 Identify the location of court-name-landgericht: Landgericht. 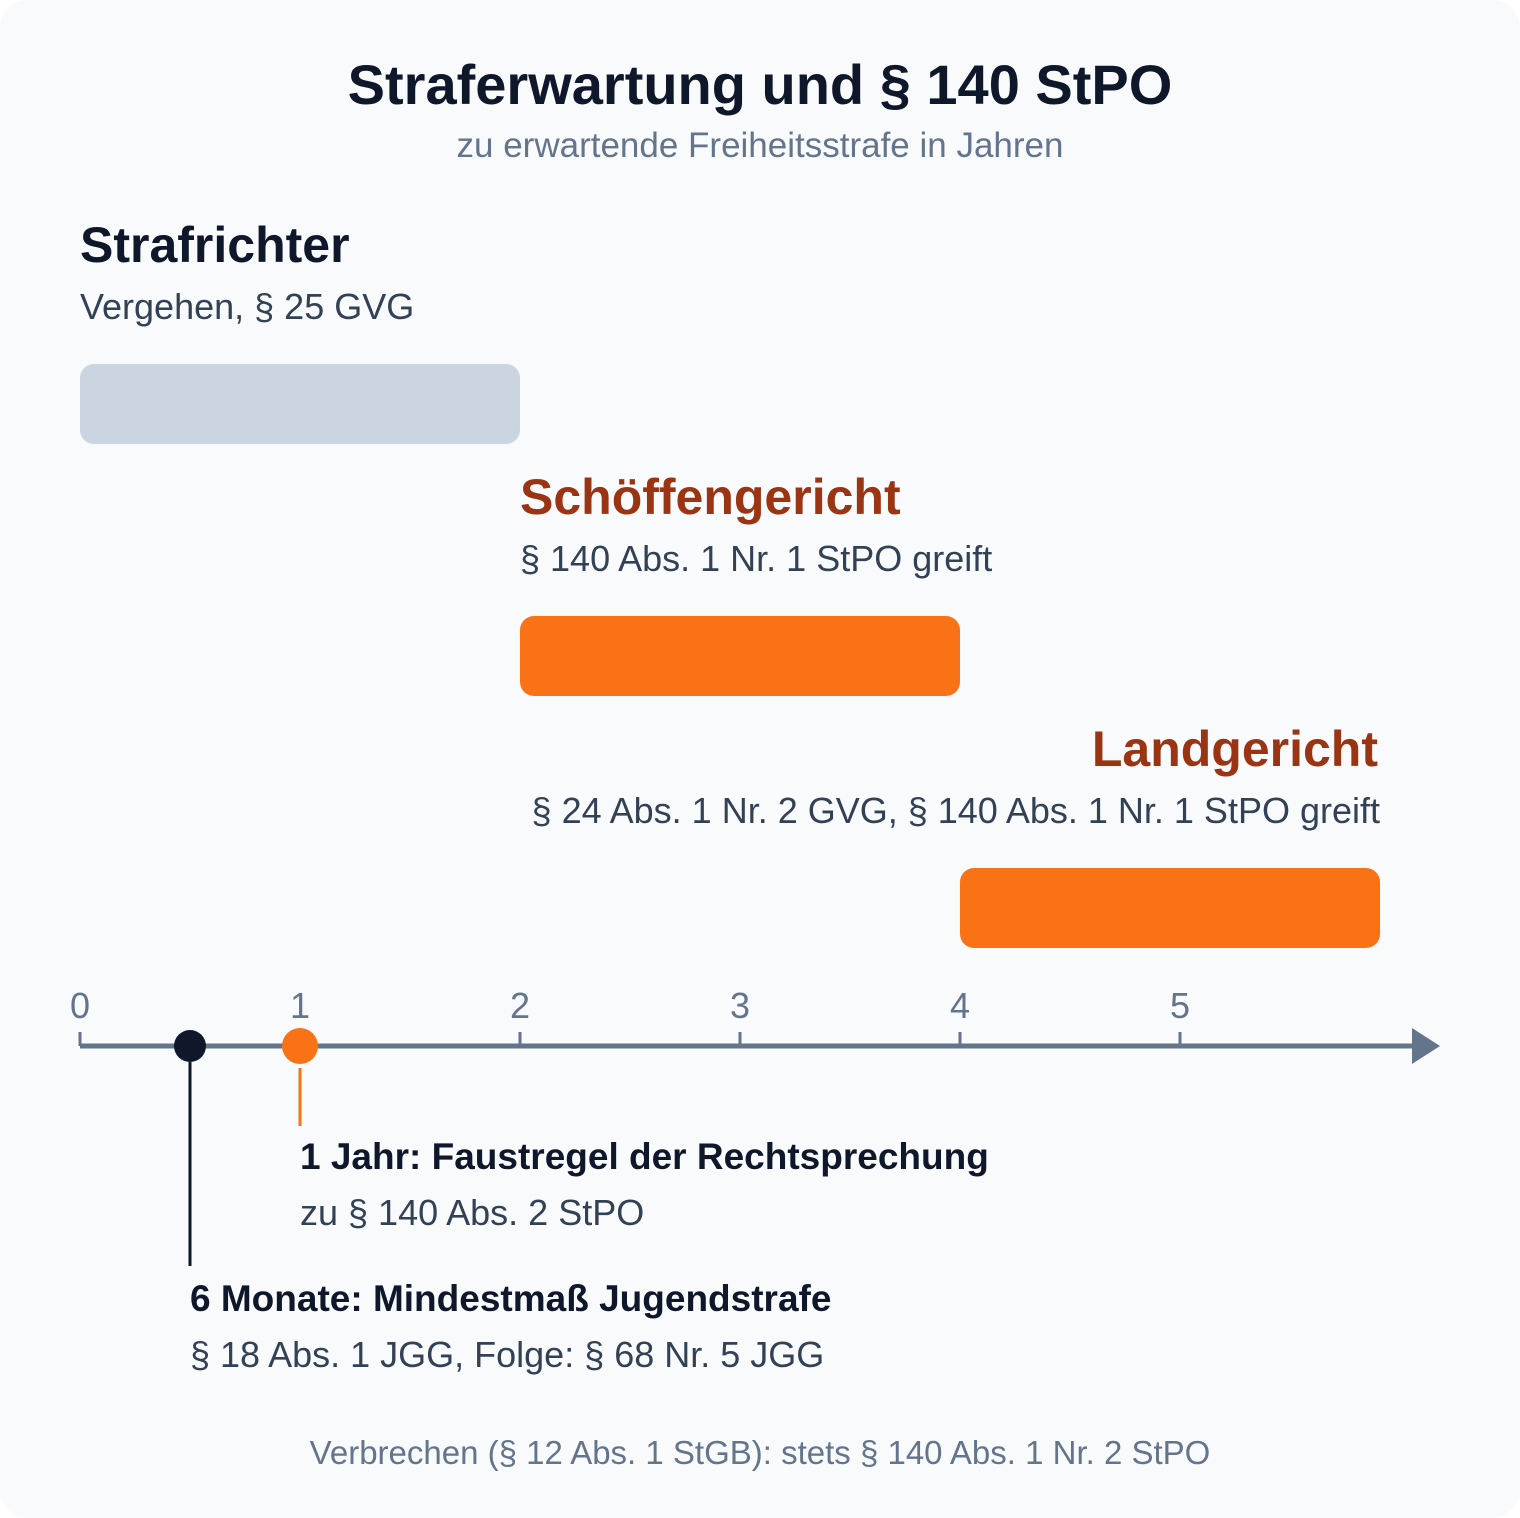
(1234, 749).